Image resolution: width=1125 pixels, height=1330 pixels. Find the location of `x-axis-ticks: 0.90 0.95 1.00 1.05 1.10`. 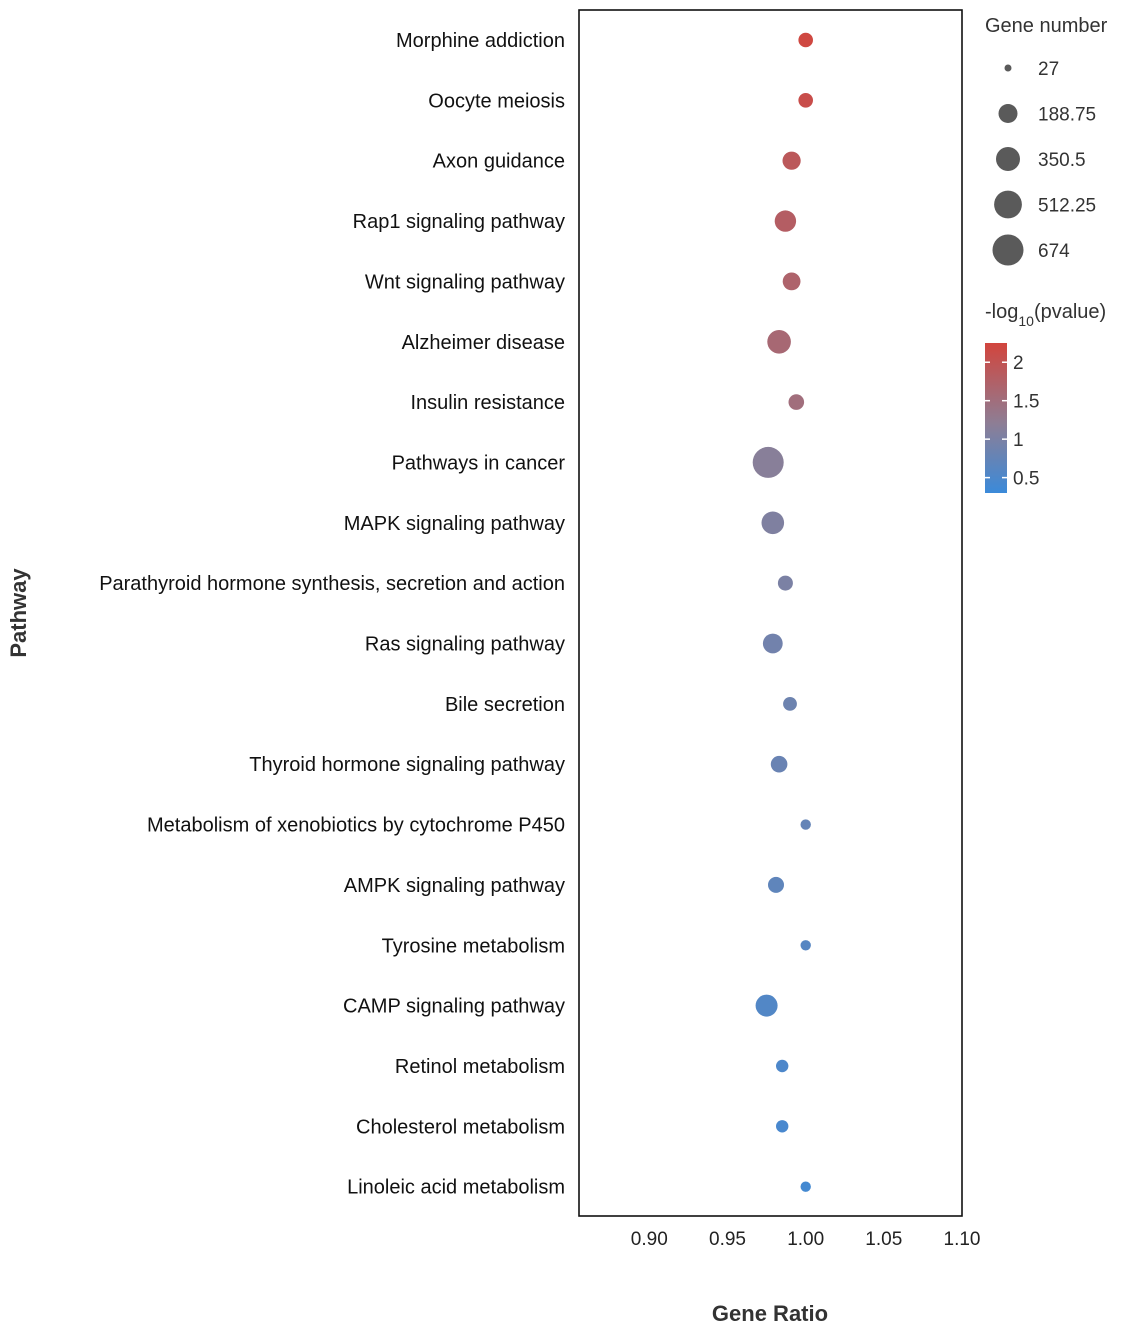

x-axis-ticks: 0.90 0.95 1.00 1.05 1.10 is located at coordinates (806, 1239).